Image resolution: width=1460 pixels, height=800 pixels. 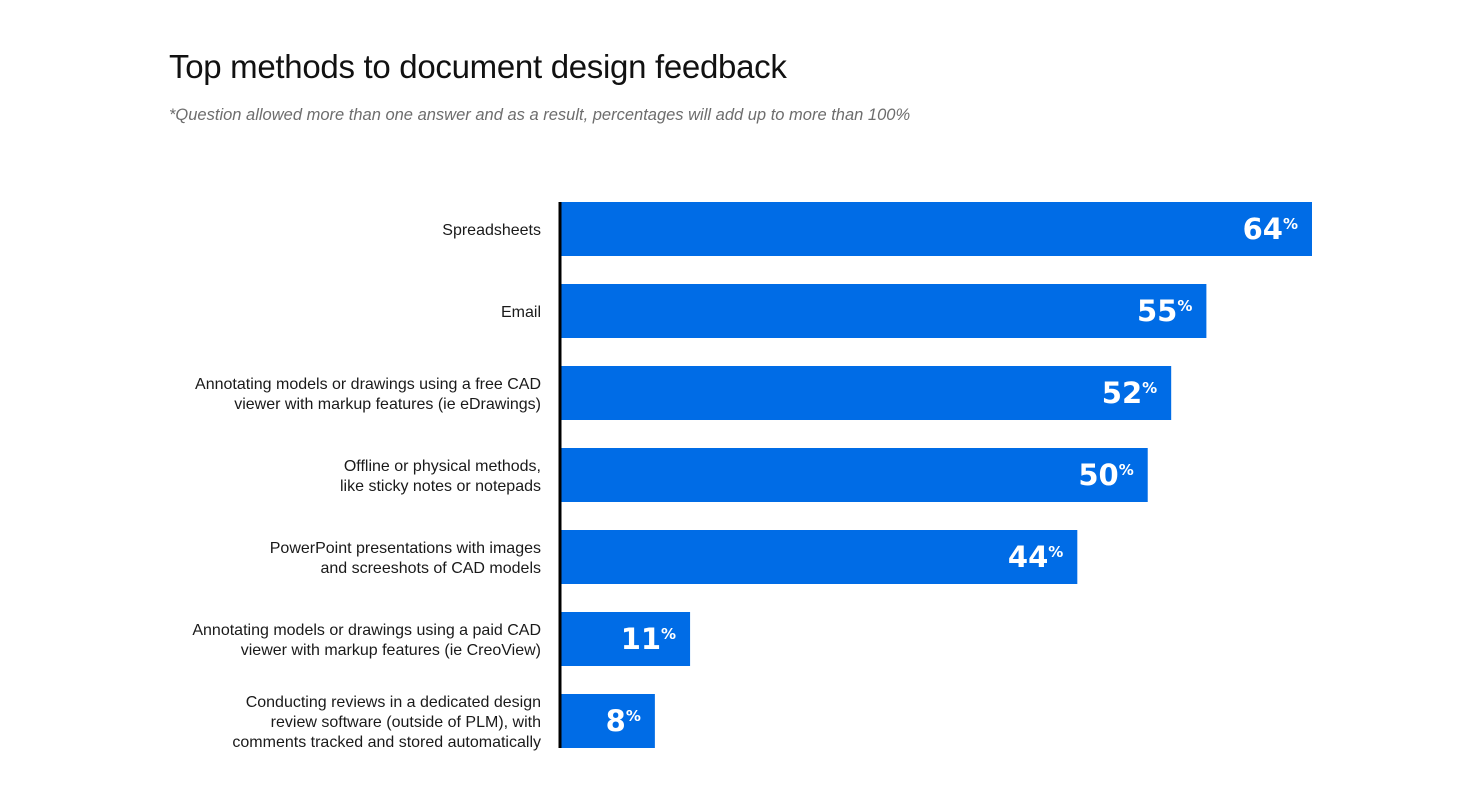 What do you see at coordinates (1129, 393) in the screenshot?
I see `data-label: 52%` at bounding box center [1129, 393].